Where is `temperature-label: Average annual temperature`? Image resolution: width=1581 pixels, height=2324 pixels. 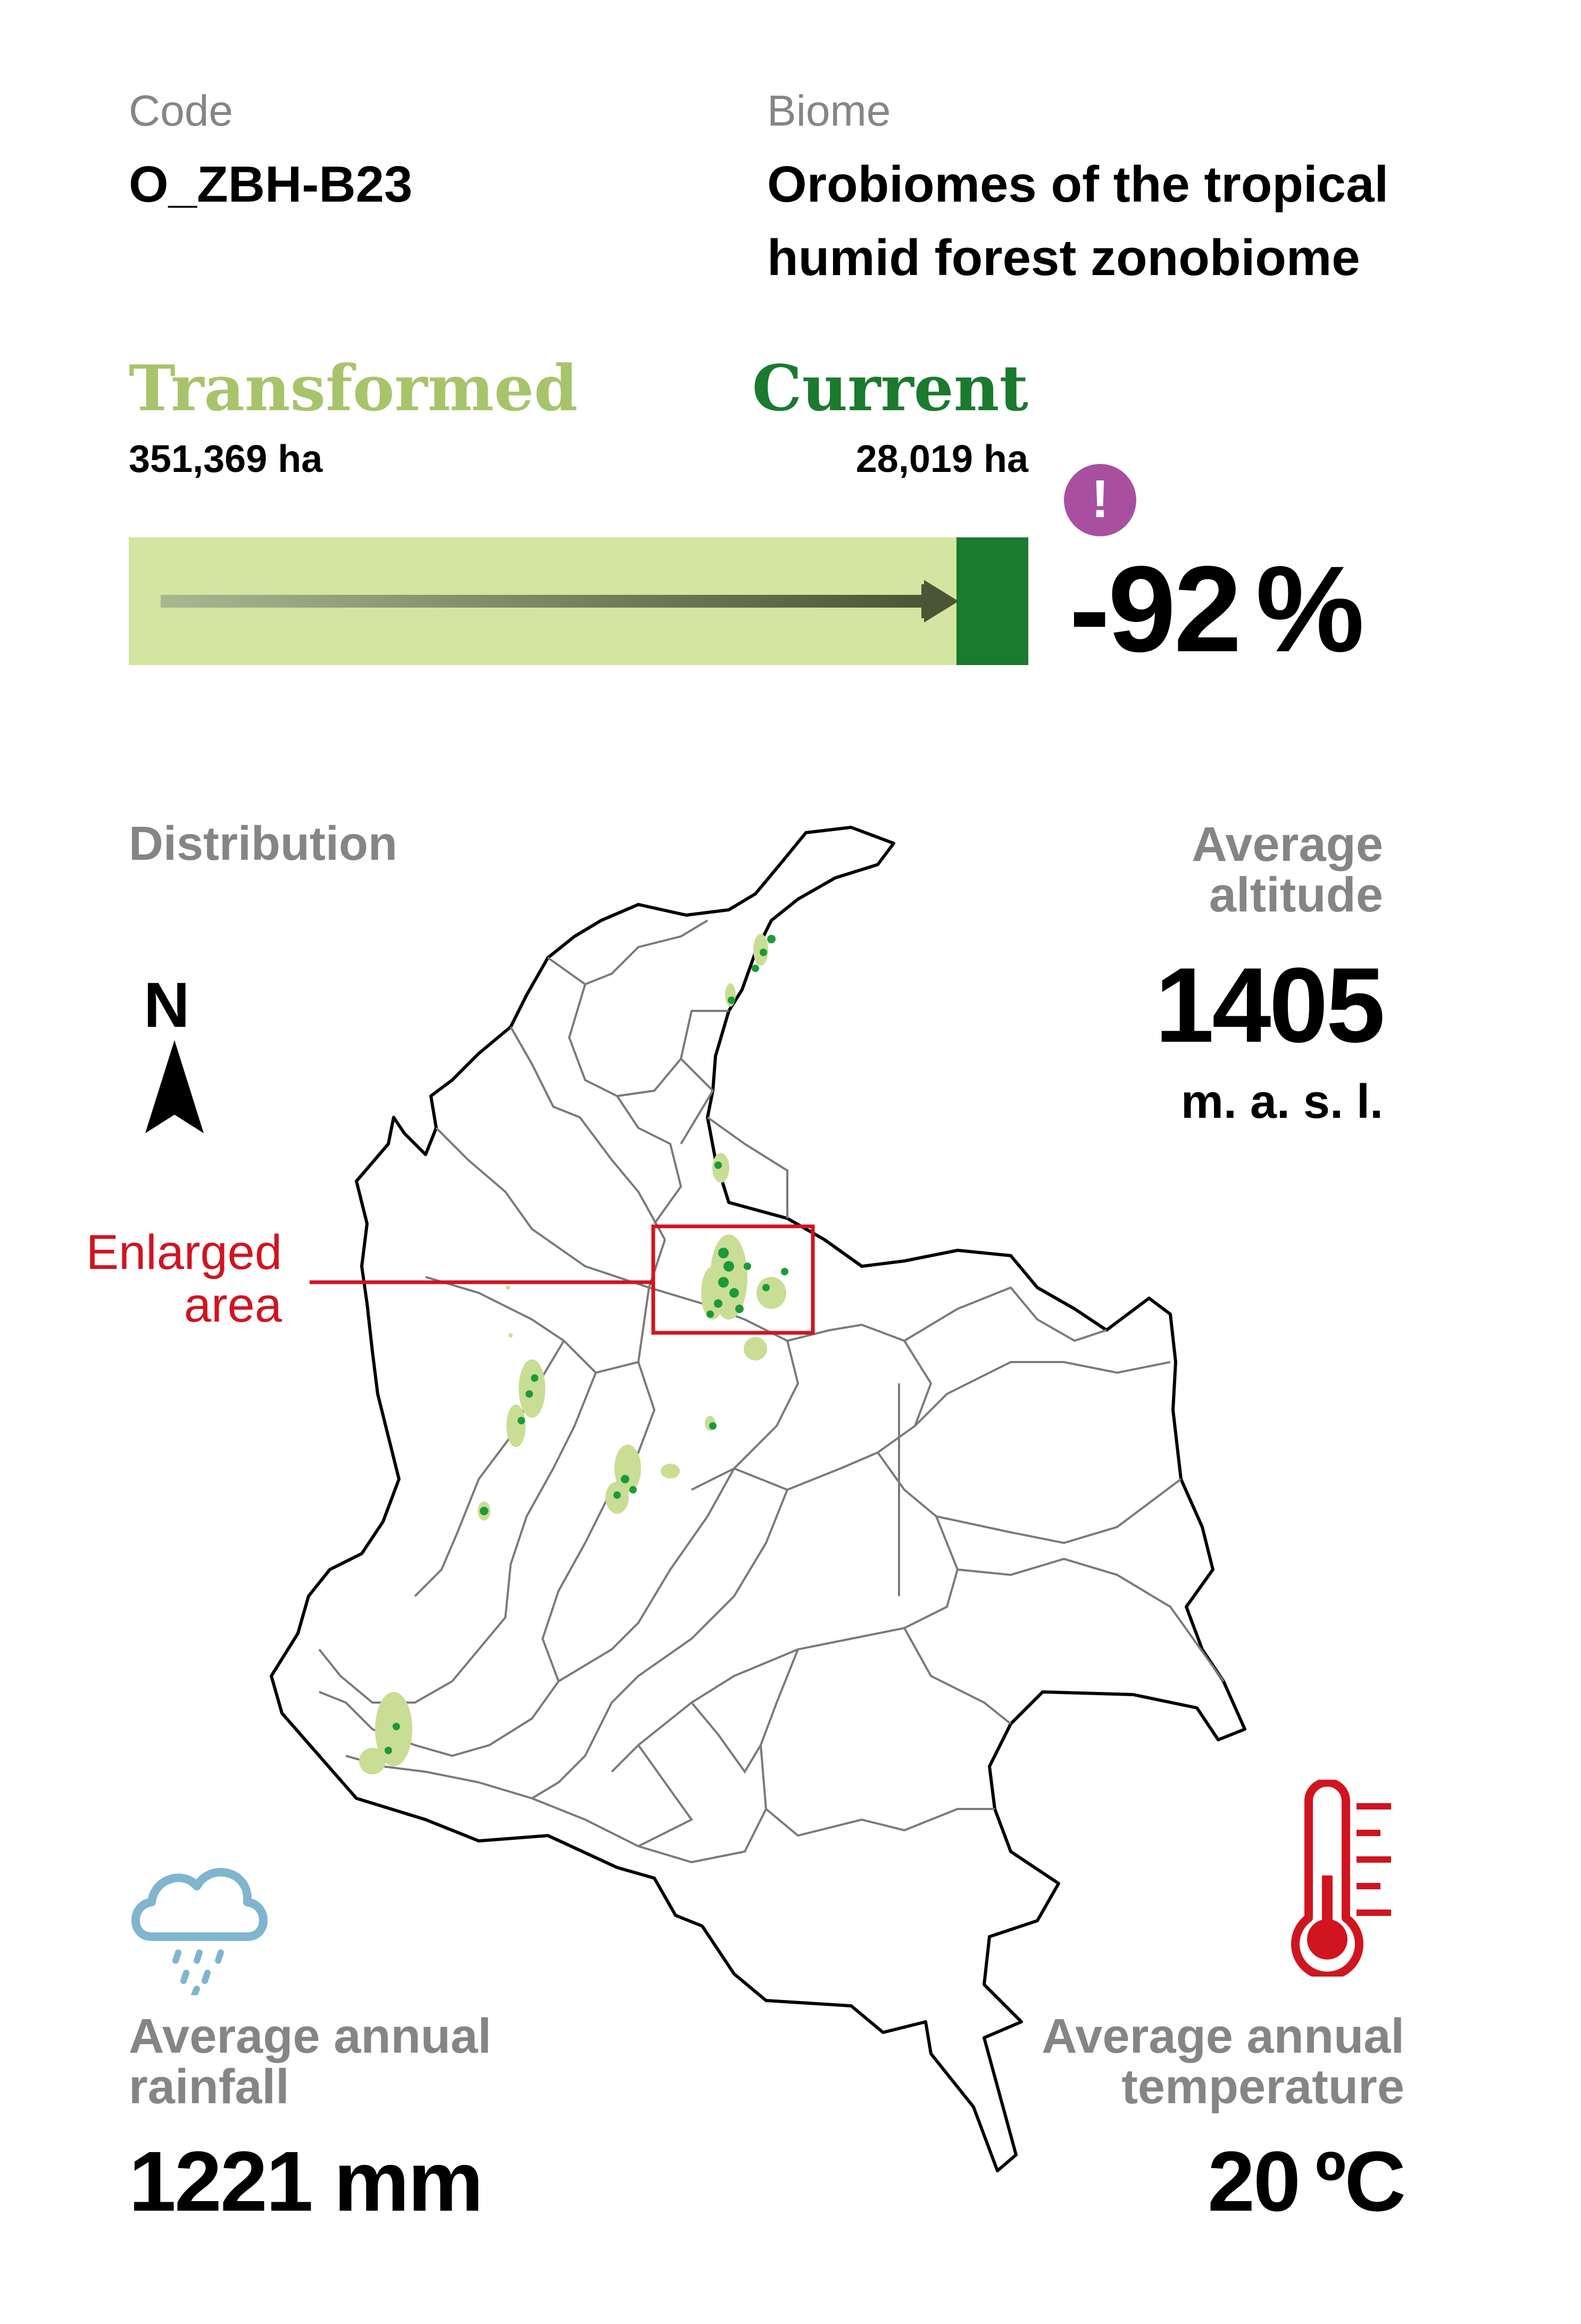
temperature-label: Average annual temperature is located at coordinates (1207, 2061).